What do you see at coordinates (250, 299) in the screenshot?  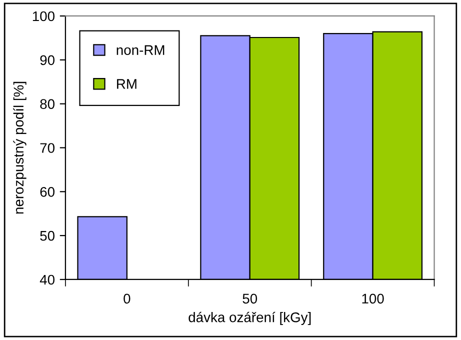 I see `x-tick-label: 50` at bounding box center [250, 299].